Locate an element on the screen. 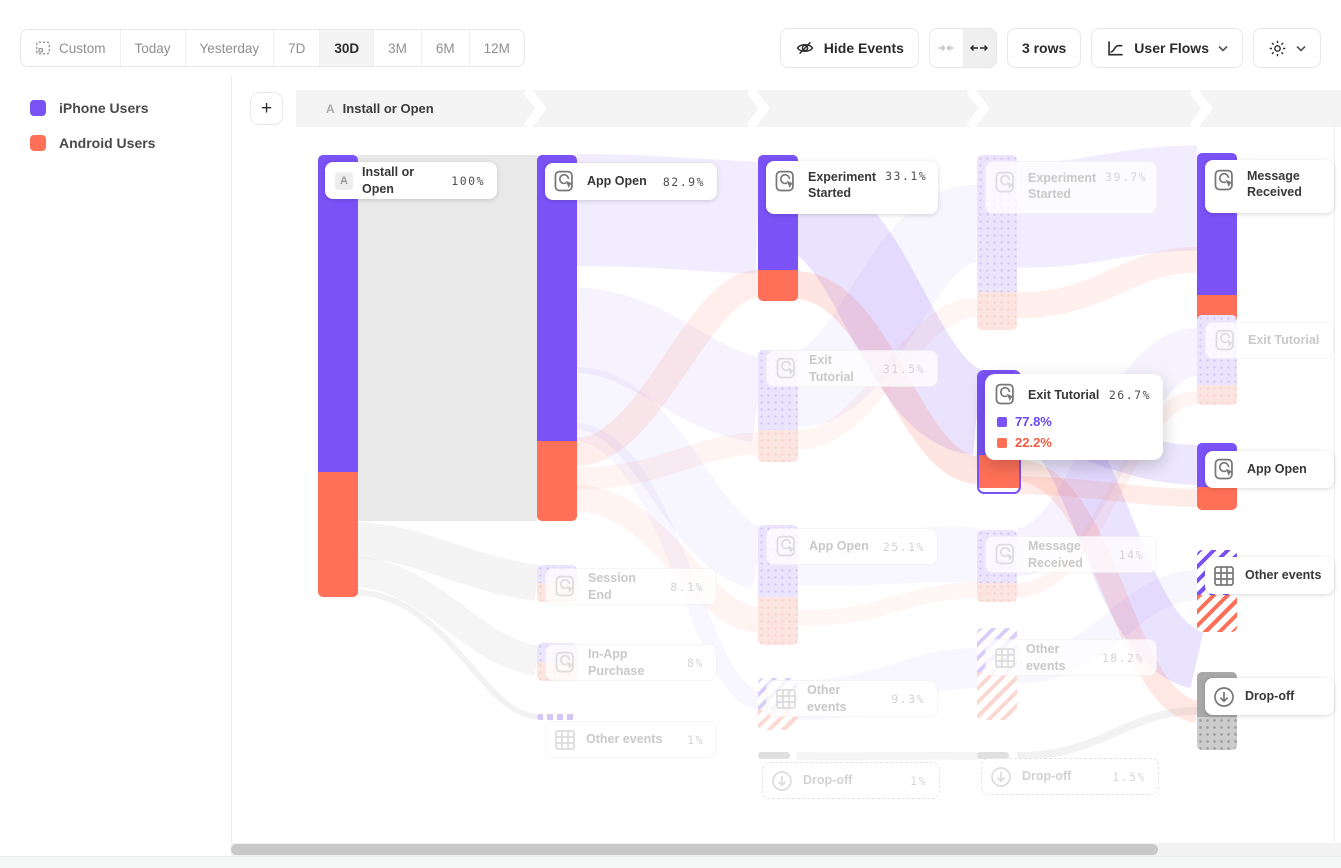 This screenshot has height=868, width=1341. flow-node-other-events-4: Other events is located at coordinates (1269, 575).